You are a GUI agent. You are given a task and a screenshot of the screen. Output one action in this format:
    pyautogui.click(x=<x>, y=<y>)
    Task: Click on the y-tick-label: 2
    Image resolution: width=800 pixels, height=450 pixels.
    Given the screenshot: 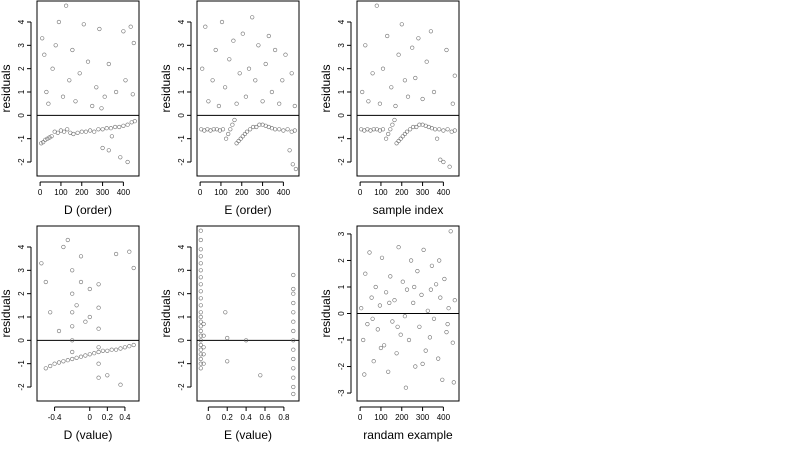 What is the action you would take?
    pyautogui.click(x=181, y=68)
    